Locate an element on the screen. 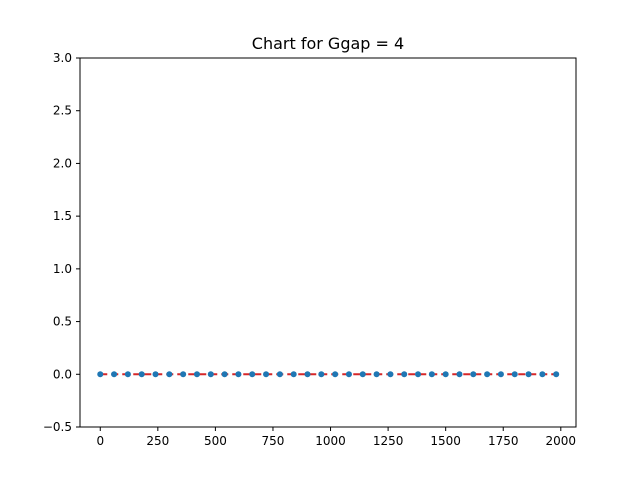 Image resolution: width=640 pixels, height=480 pixels. x-tick-label: 500 is located at coordinates (215, 441).